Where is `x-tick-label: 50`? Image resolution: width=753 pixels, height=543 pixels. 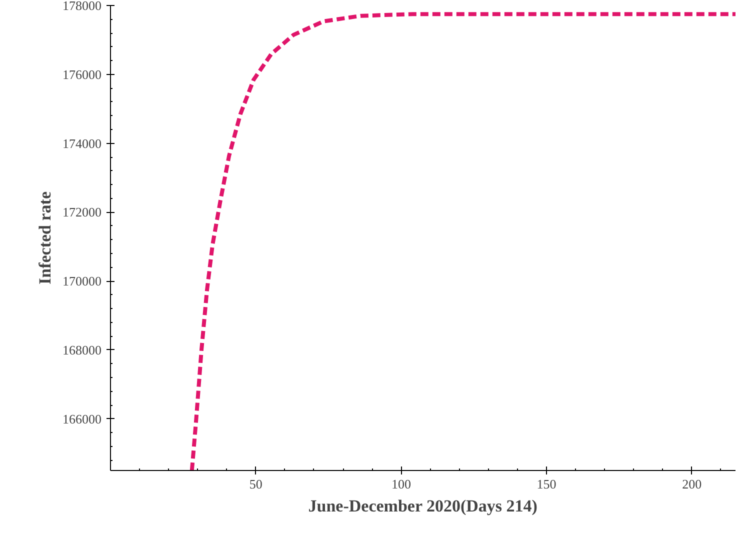 x-tick-label: 50 is located at coordinates (255, 484).